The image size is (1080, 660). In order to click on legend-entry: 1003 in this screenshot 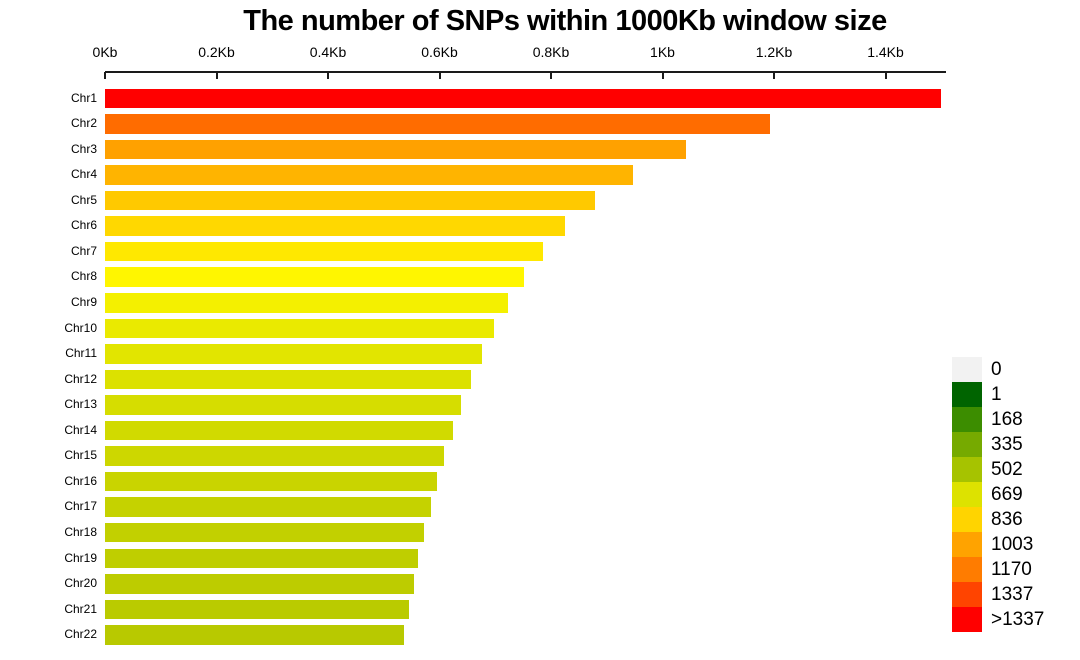, I will do `click(998, 544)`.